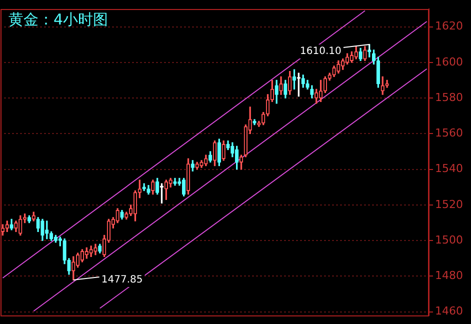 Image resolution: width=471 pixels, height=324 pixels. Describe the element at coordinates (449, 61) in the screenshot. I see `y-tick-label: 1600` at that location.